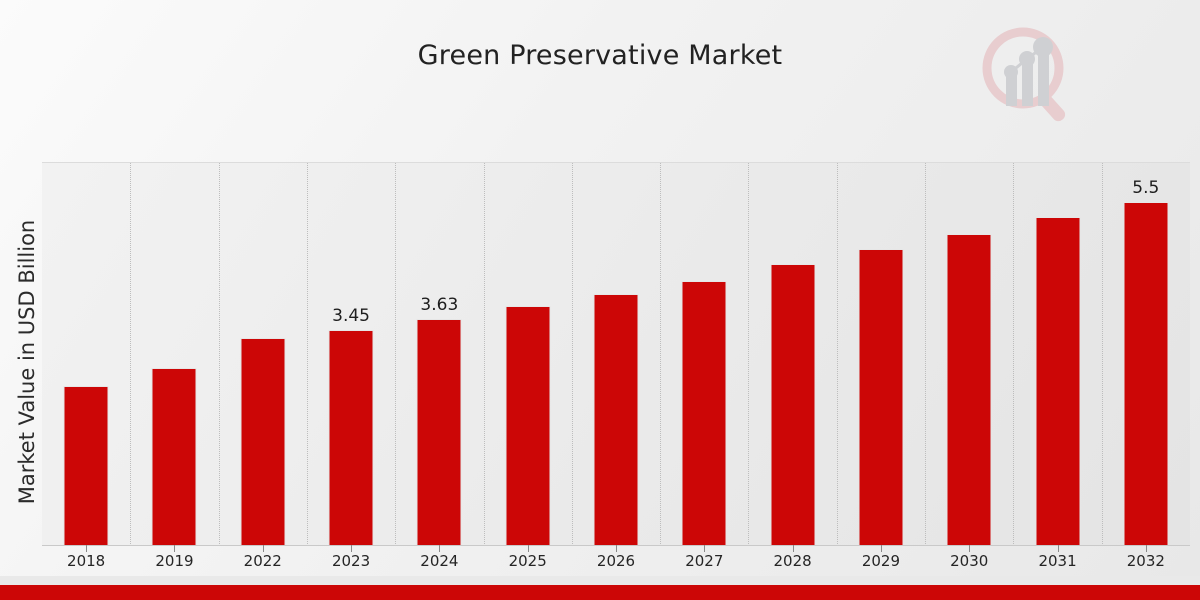 This screenshot has width=1200, height=600. Describe the element at coordinates (1146, 188) in the screenshot. I see `bar-value-label: 5.5` at that location.